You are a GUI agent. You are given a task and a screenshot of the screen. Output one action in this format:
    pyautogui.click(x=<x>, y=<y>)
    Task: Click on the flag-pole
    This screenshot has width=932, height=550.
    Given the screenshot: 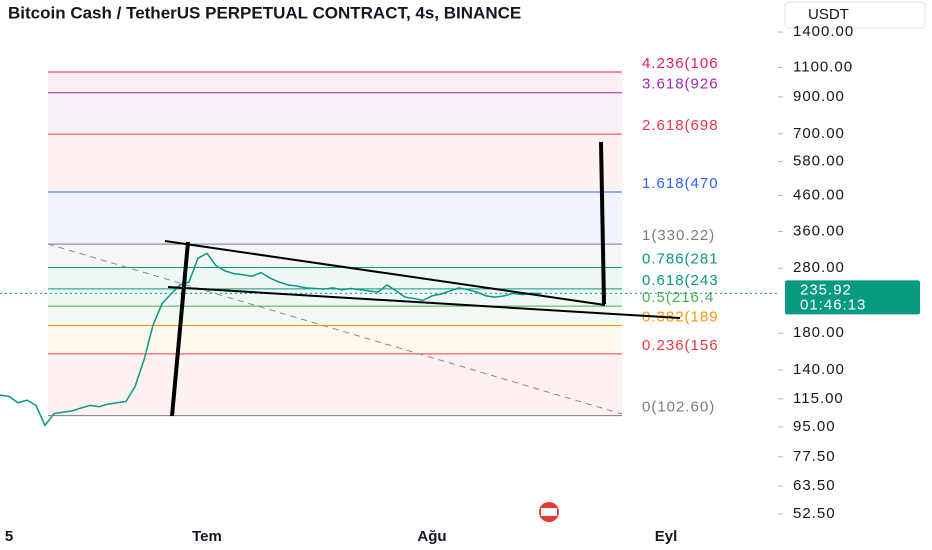 What is the action you would take?
    pyautogui.click(x=180, y=329)
    